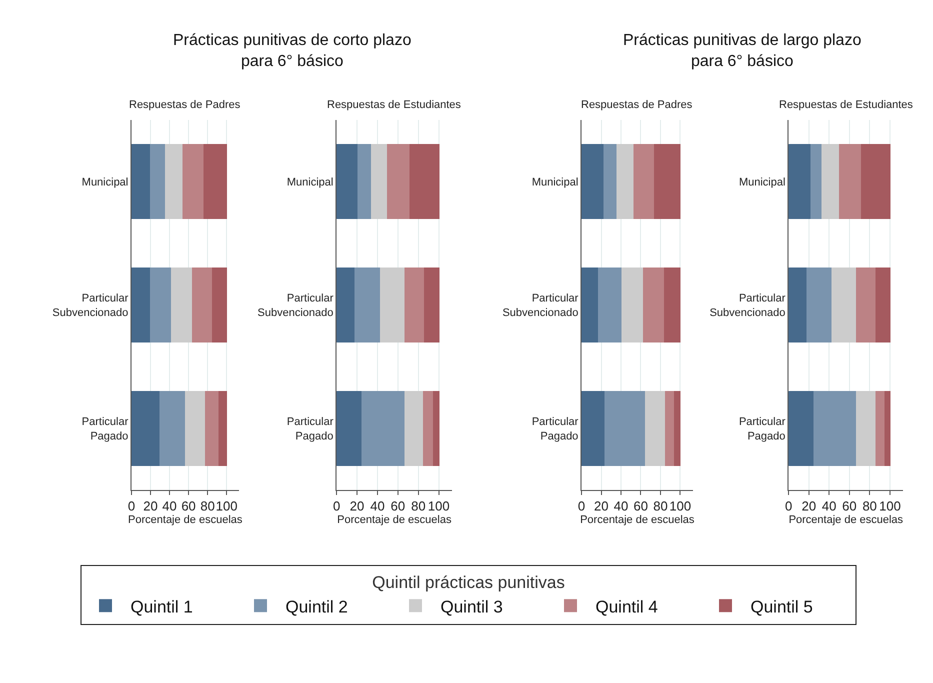 This screenshot has width=933, height=683. Describe the element at coordinates (161, 606) in the screenshot. I see `legend-label: Quintil 1` at that location.